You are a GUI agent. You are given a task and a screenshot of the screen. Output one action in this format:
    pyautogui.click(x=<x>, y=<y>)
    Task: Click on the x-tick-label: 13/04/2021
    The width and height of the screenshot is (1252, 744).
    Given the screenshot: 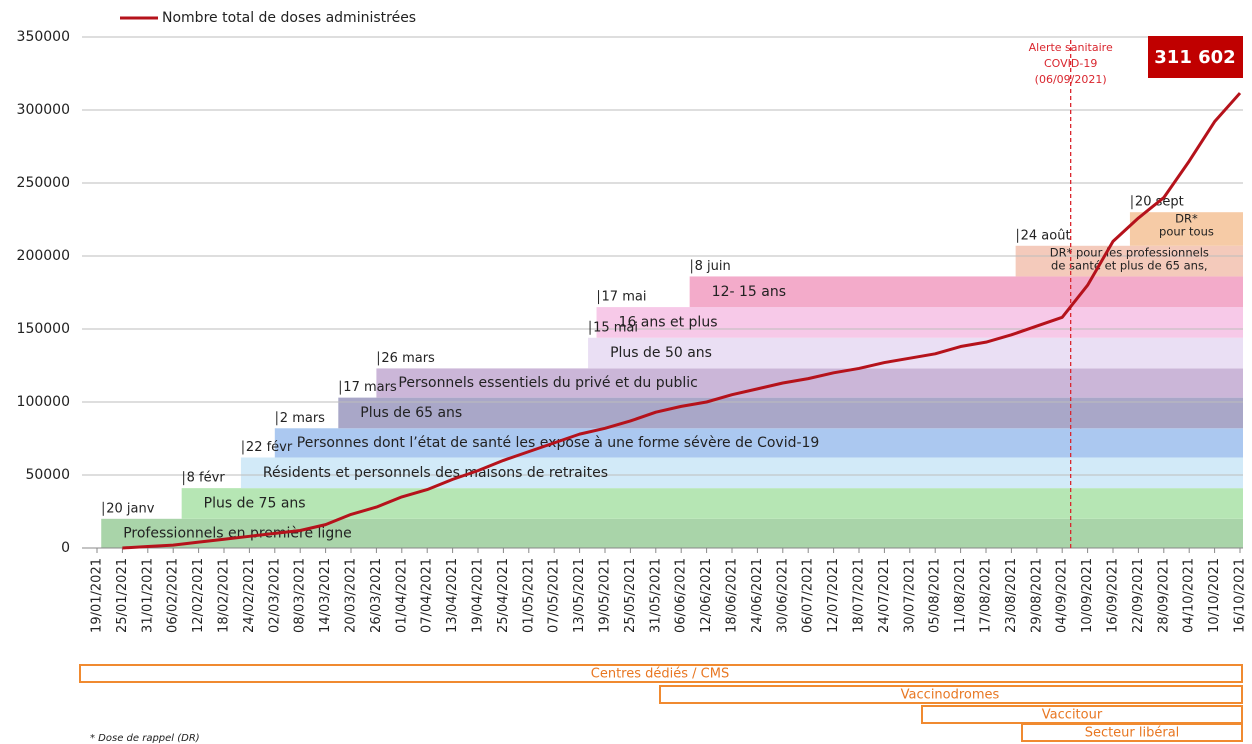 What is the action you would take?
    pyautogui.click(x=452, y=595)
    